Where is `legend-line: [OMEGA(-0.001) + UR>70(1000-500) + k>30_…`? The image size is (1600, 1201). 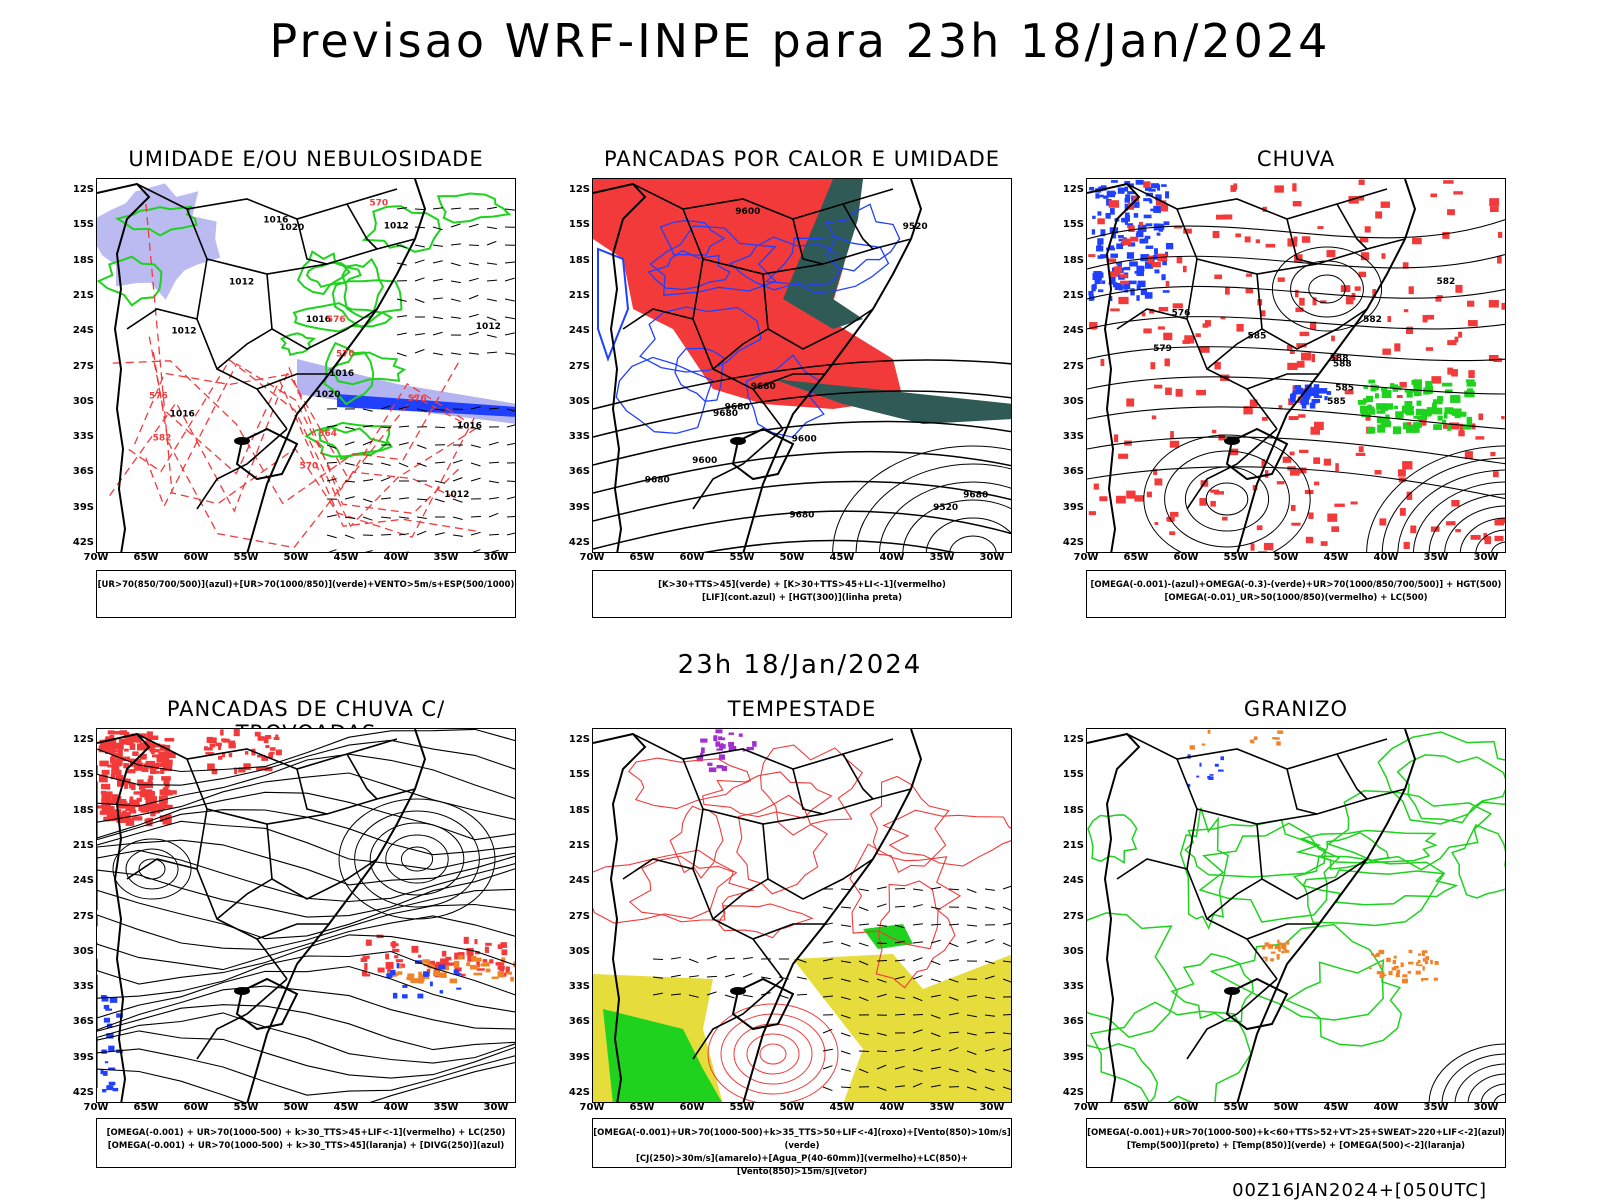 legend-line: [OMEGA(-0.001) + UR>70(1000-500) + k>30_… is located at coordinates (306, 1146).